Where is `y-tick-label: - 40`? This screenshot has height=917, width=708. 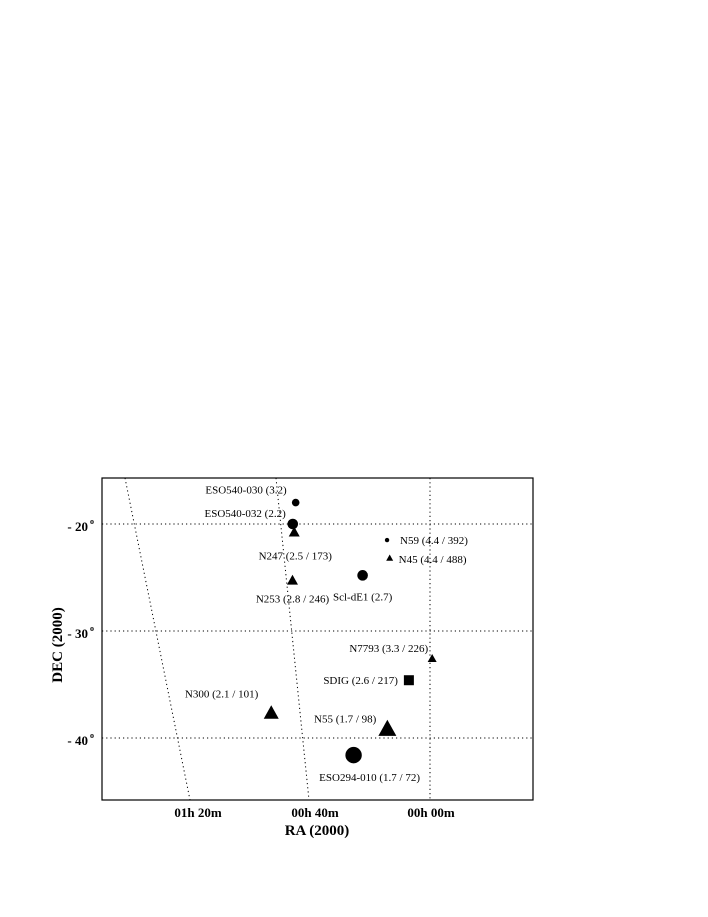 y-tick-label: - 40 is located at coordinates (77, 740).